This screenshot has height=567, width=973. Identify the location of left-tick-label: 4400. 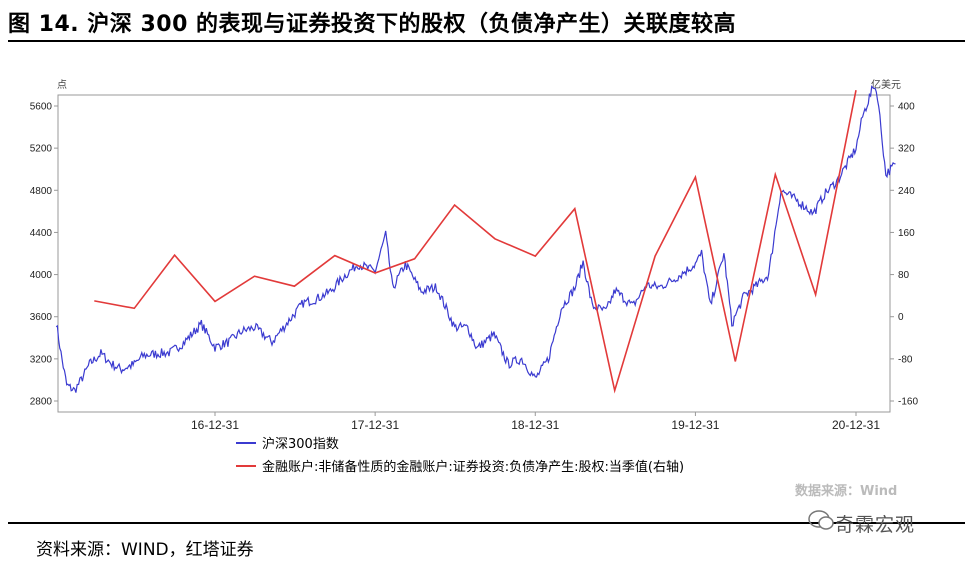
(41, 233).